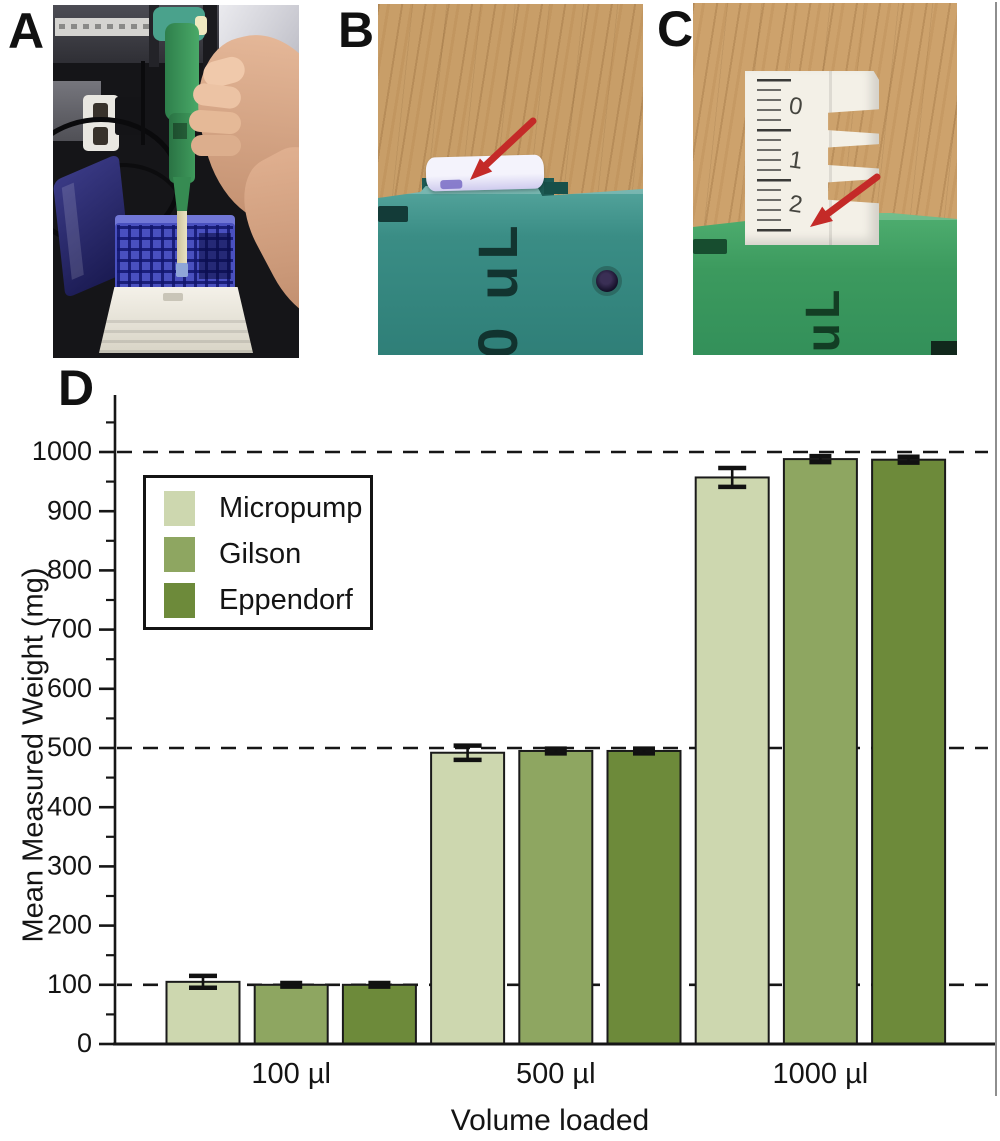 Image resolution: width=1000 pixels, height=1141 pixels. I want to click on pipette-window, so click(180, 131).